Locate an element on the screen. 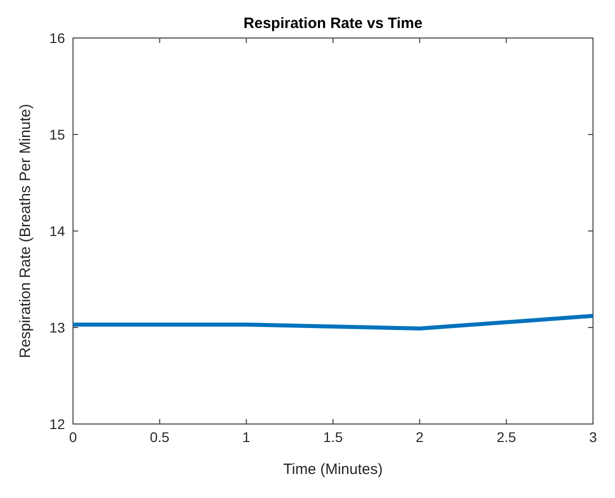  y-tick-label: 15 is located at coordinates (57, 134).